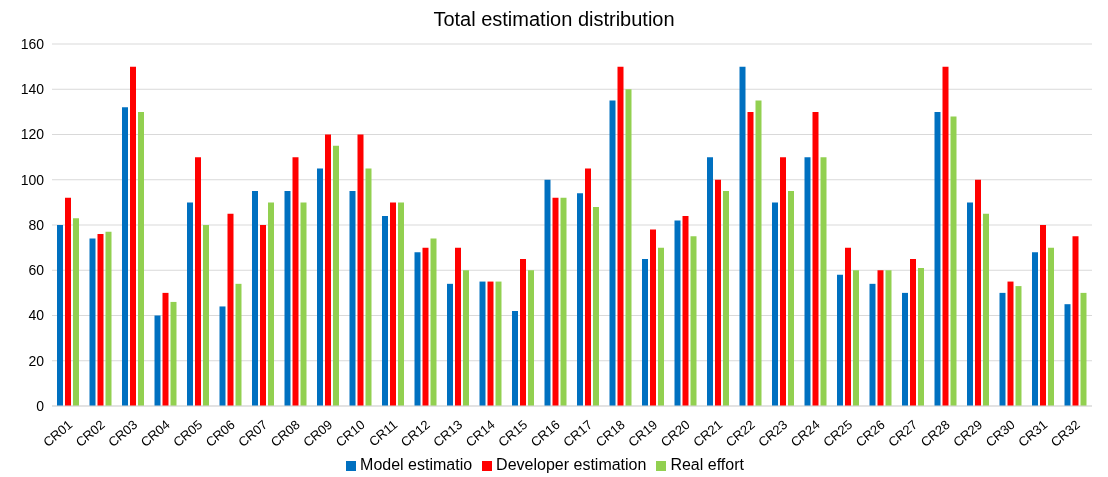 This screenshot has width=1108, height=477. Describe the element at coordinates (416, 464) in the screenshot. I see `legend-label: Model estimatio` at that location.